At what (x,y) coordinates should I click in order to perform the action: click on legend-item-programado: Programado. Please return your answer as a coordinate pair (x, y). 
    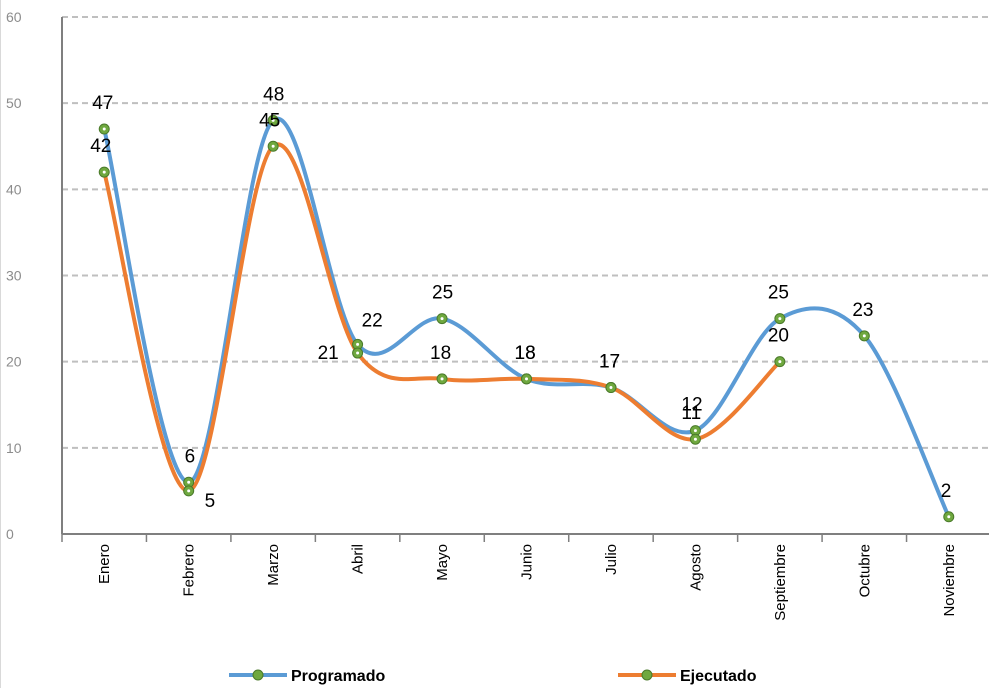
    Looking at the image, I should click on (307, 676).